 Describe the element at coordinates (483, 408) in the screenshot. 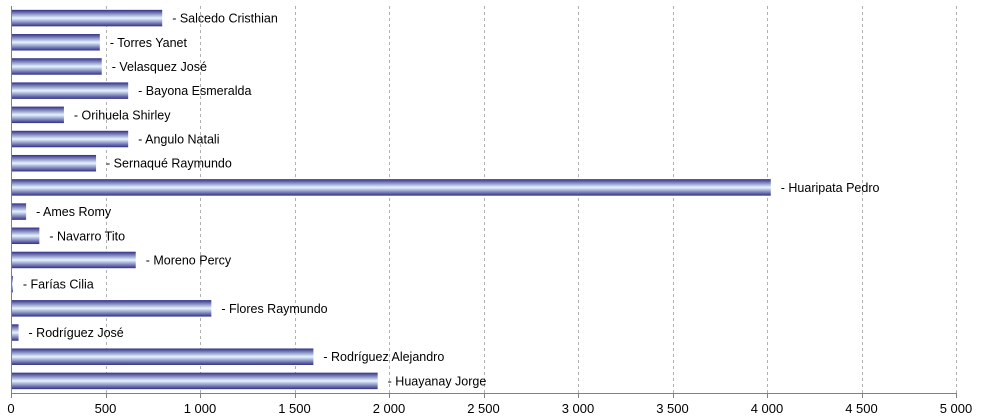

I see `x-tick-label-2500: 2 500` at that location.